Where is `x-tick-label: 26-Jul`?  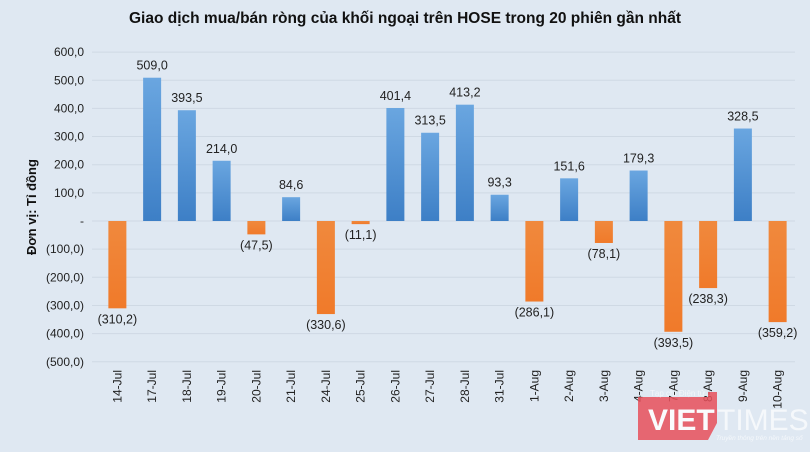 x-tick-label: 26-Jul is located at coordinates (395, 386).